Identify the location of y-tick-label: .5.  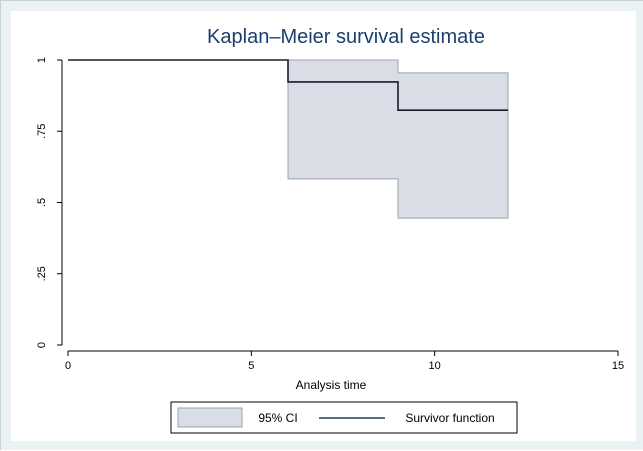
(42, 202).